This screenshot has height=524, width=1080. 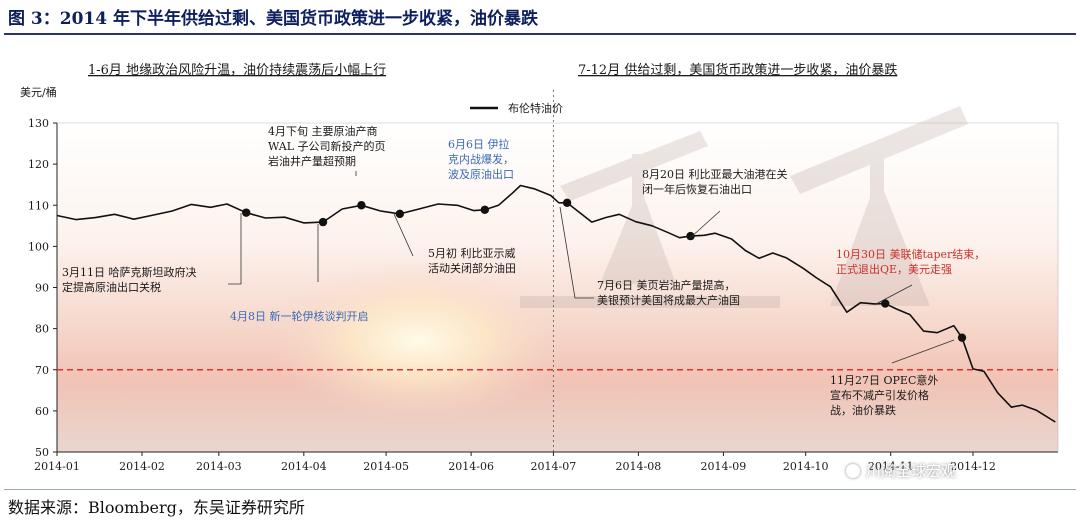 What do you see at coordinates (471, 466) in the screenshot?
I see `x-tick-label: 2014-06` at bounding box center [471, 466].